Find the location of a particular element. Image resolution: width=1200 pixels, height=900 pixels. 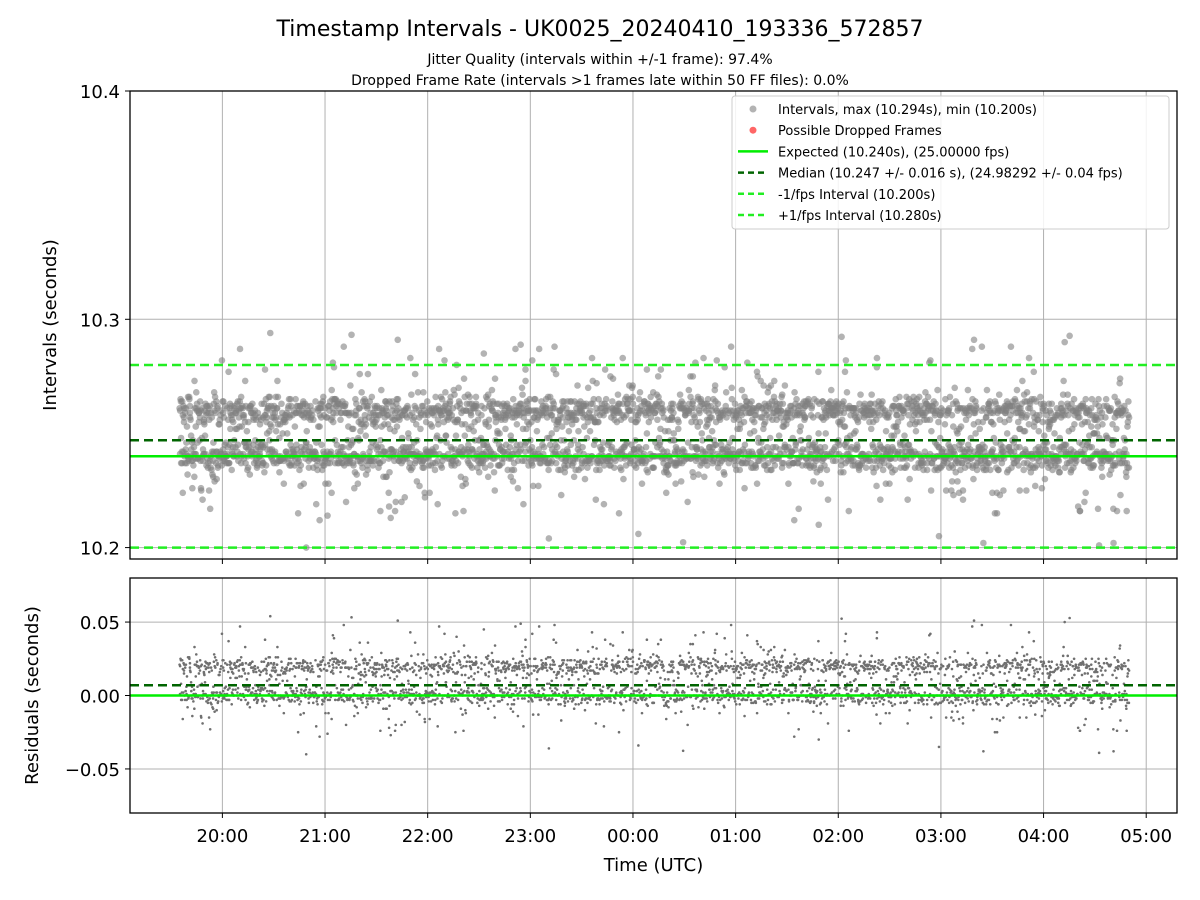

intervals-y-tick-label: 10.2 is located at coordinates (100, 549).